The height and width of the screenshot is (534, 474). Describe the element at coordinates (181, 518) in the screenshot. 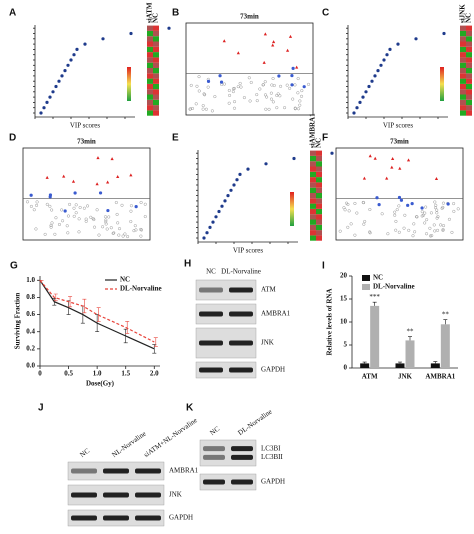

I see `row-label: GAPDH` at that location.